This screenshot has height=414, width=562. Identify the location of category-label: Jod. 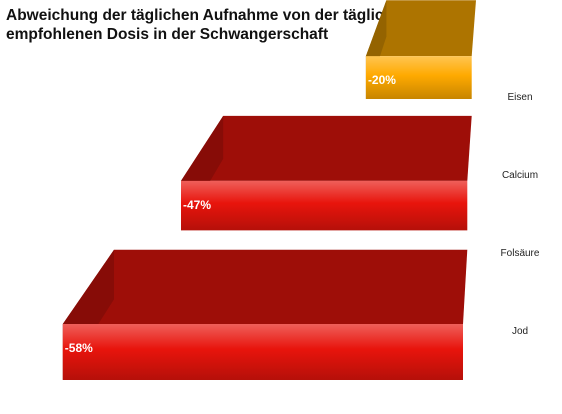
(520, 331).